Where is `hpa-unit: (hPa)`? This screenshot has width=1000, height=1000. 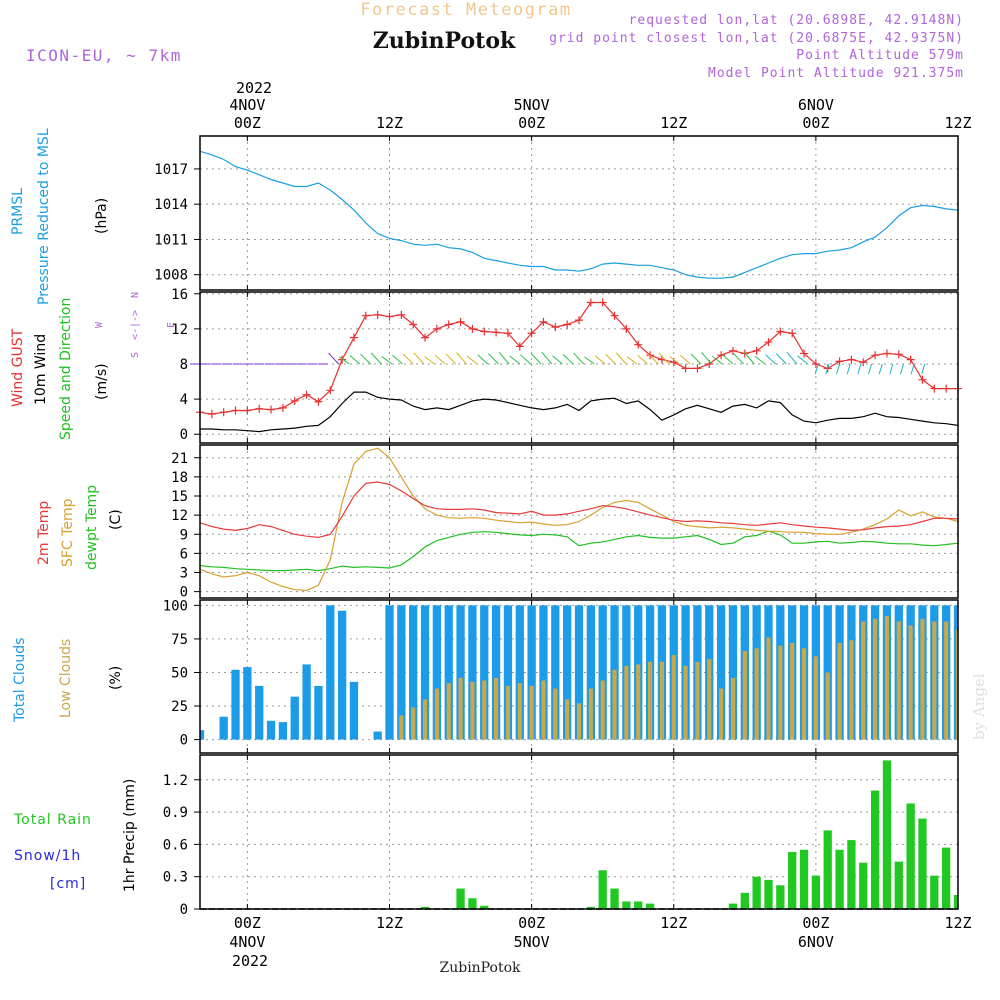
hpa-unit: (hPa) is located at coordinates (102, 216).